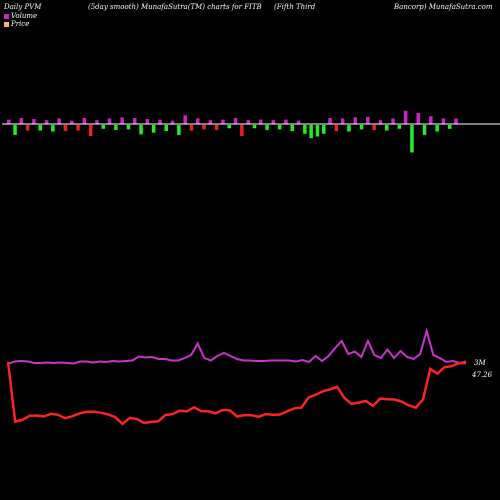 This screenshot has height=500, width=500. What do you see at coordinates (482, 375) in the screenshot?
I see `price-last-label: 47.26` at bounding box center [482, 375].